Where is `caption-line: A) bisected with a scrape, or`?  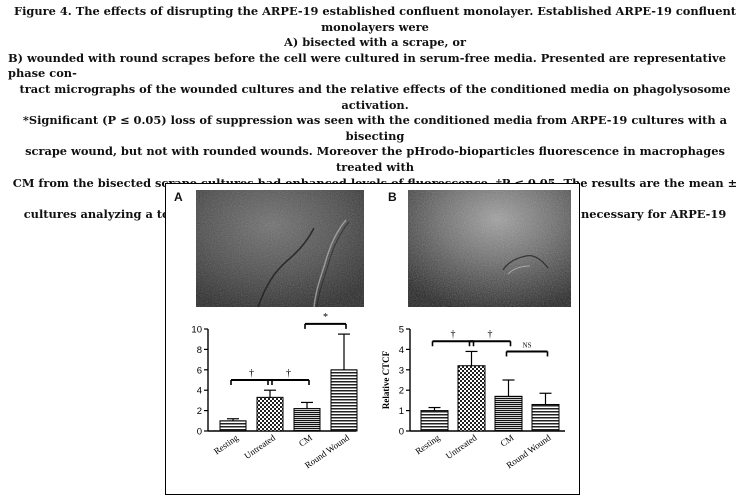
caption-line: A) bisected with a scrape, or is located at coordinates (375, 42).